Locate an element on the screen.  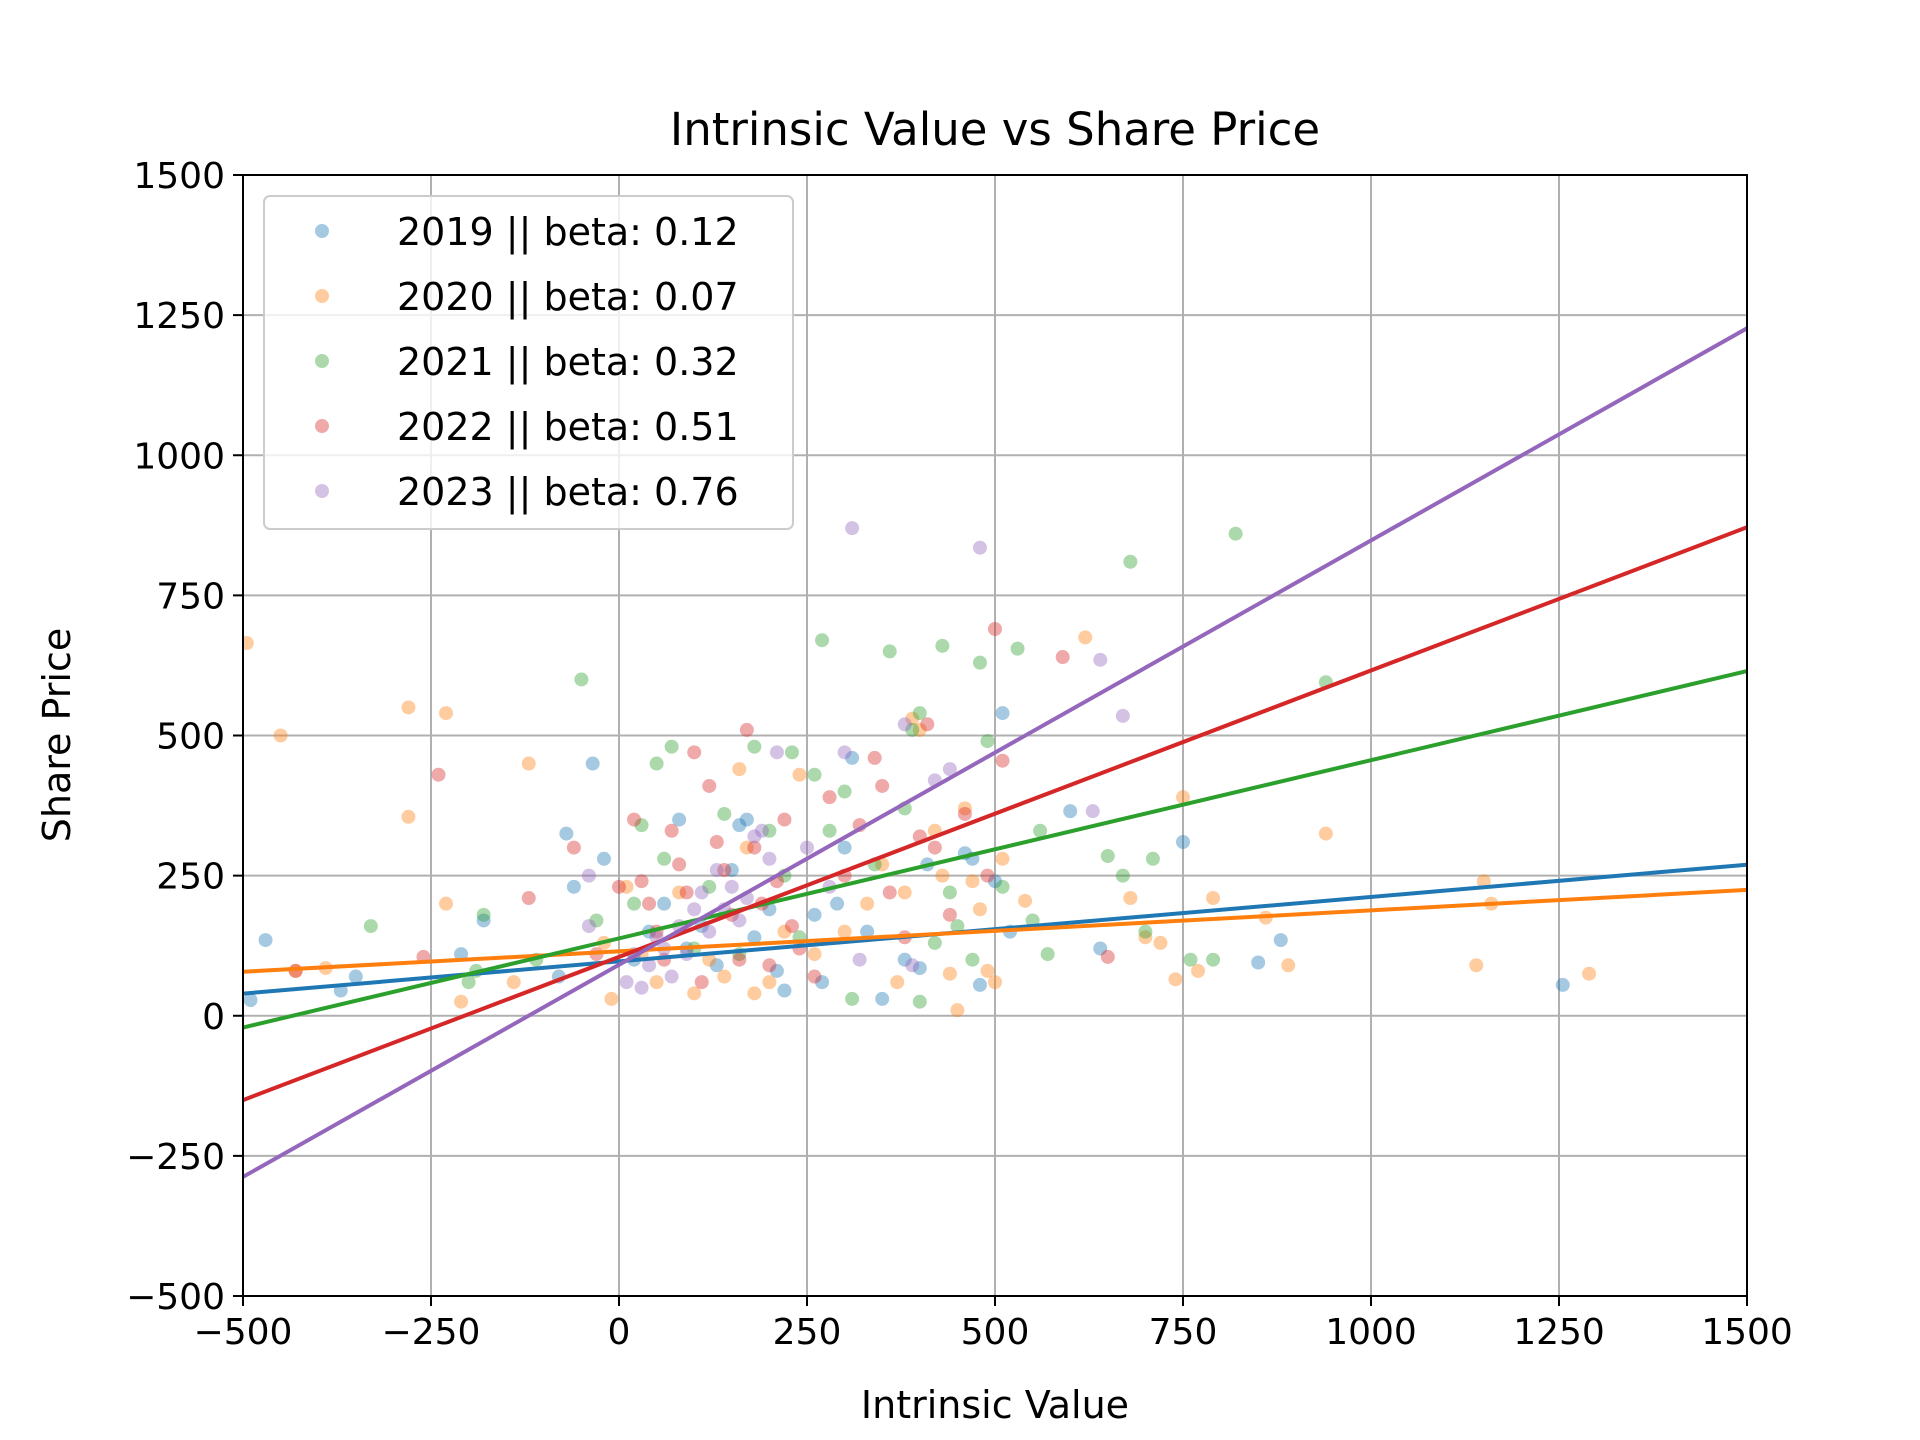
x-tick-label-5: 750 is located at coordinates (1183, 1332).